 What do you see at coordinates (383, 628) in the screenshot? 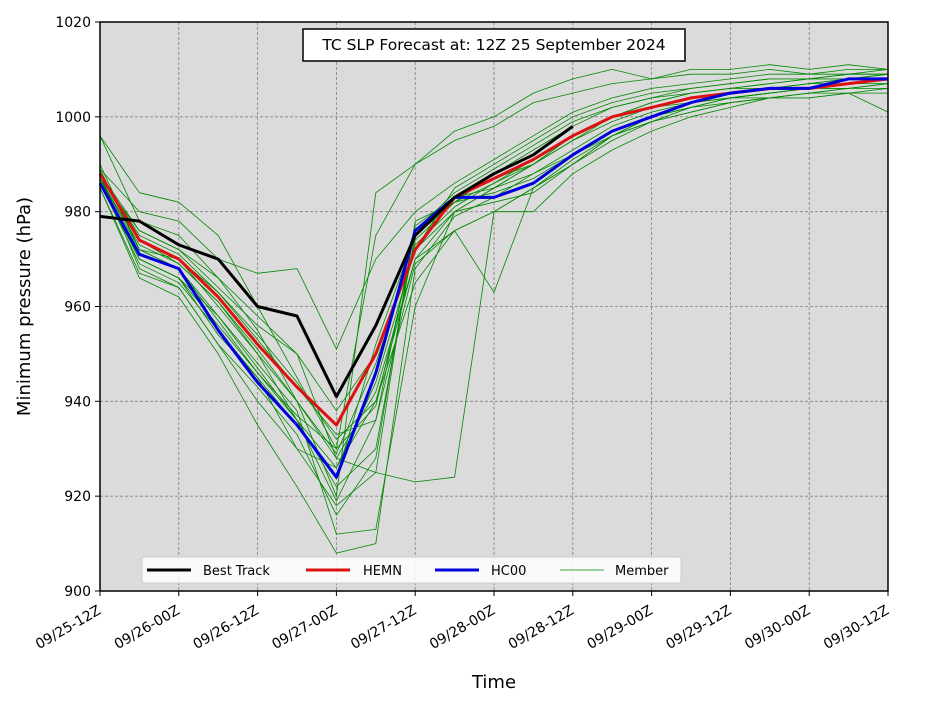
I see `x-tick-label: 09/27-12Z` at bounding box center [383, 628].